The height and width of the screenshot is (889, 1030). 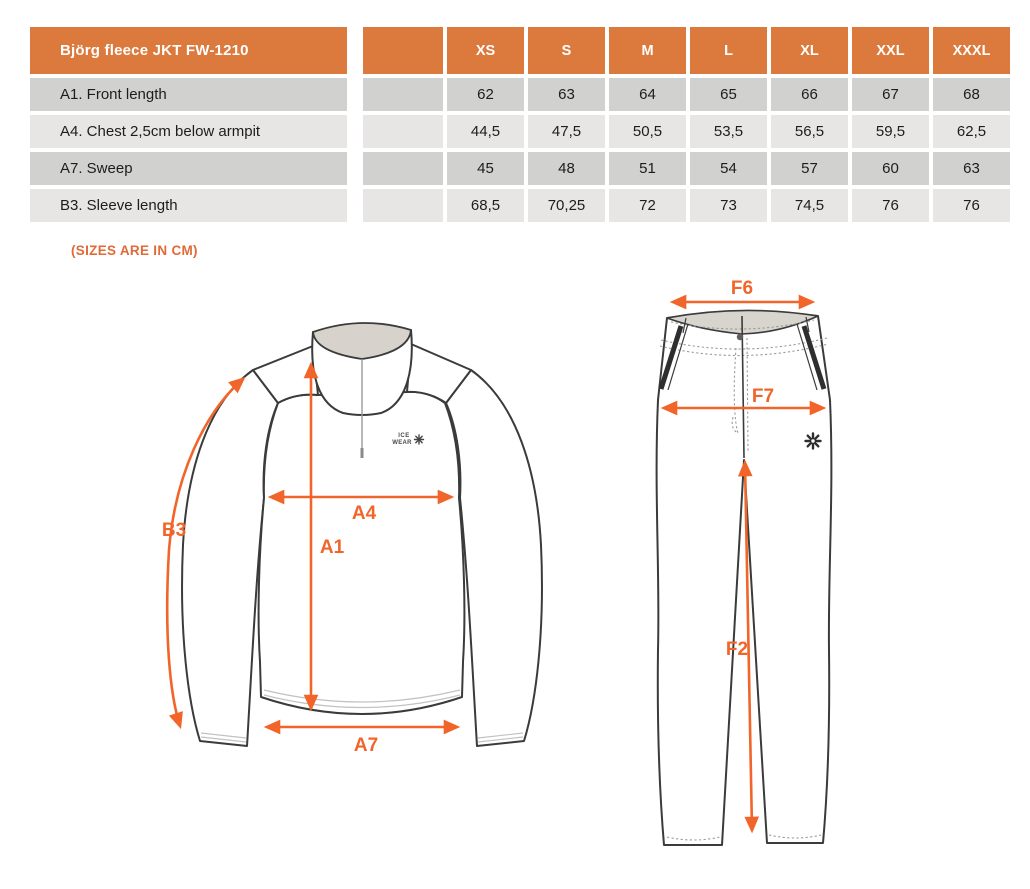 I want to click on size-col-header-s: S, so click(x=566, y=50).